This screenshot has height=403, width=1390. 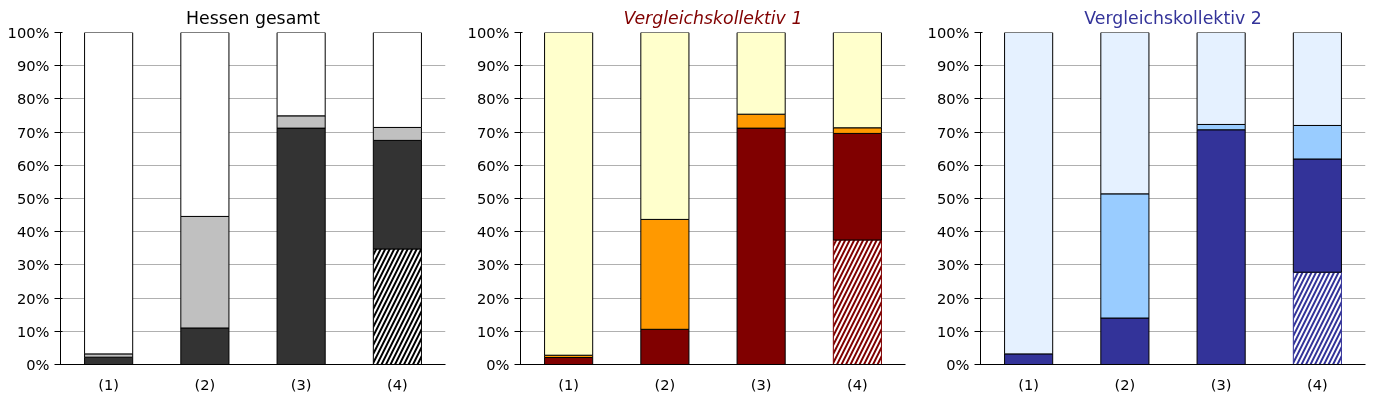 I want to click on chart-title: Hessen gesamt, so click(x=253, y=17).